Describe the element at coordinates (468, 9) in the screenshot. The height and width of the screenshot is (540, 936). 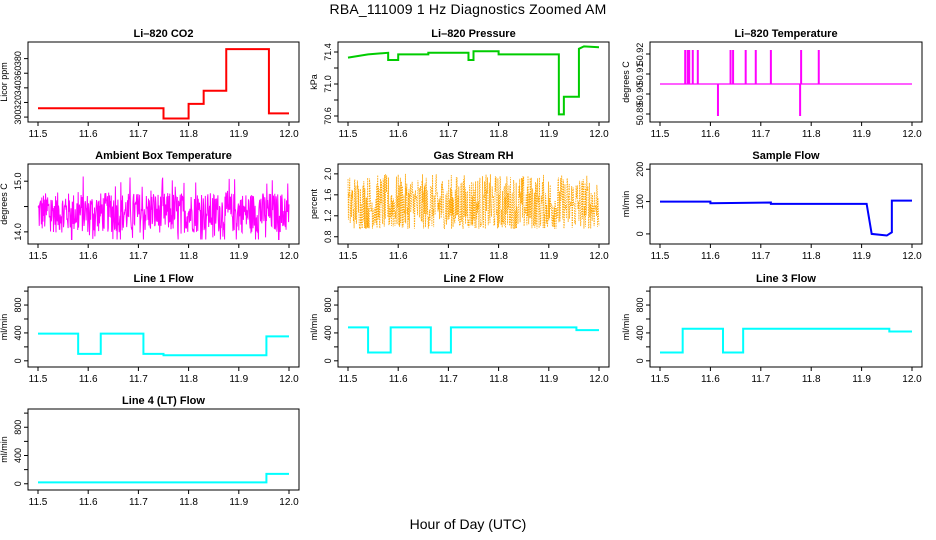
I see `figure-title: RBA_111009 1 Hz Diagnostics Zoomed AM` at that location.